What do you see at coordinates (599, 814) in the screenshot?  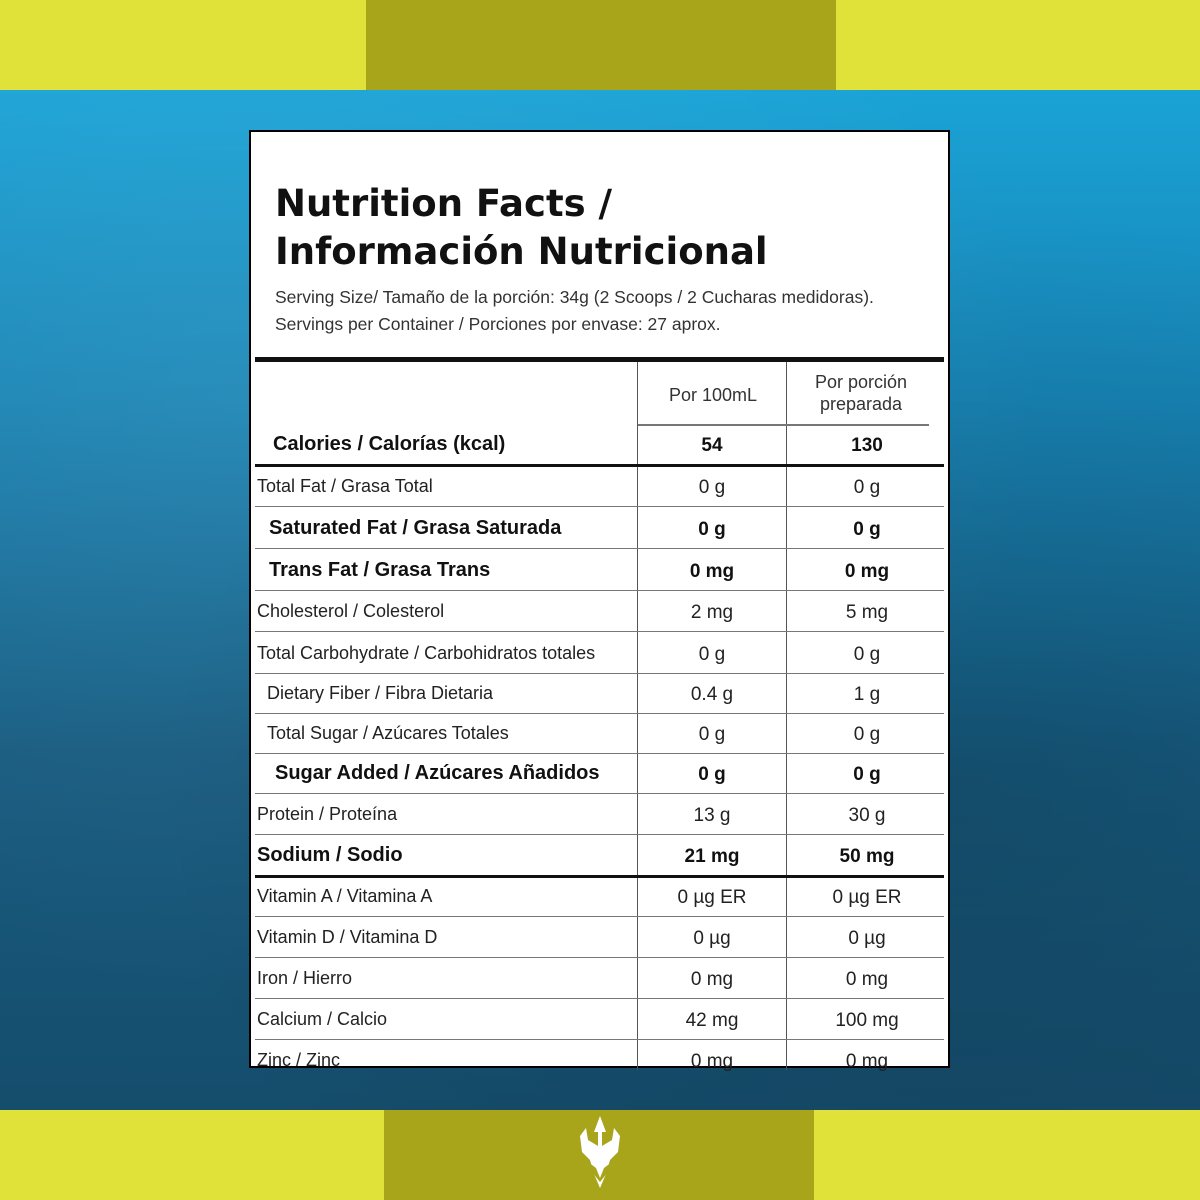 I see `table-row: Protein / Proteína 13 g 30 g` at bounding box center [599, 814].